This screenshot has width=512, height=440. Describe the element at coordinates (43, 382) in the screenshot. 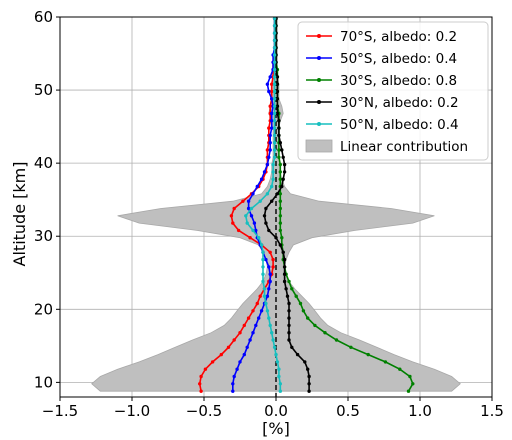

I see `y-tick-label-0: 10` at that location.